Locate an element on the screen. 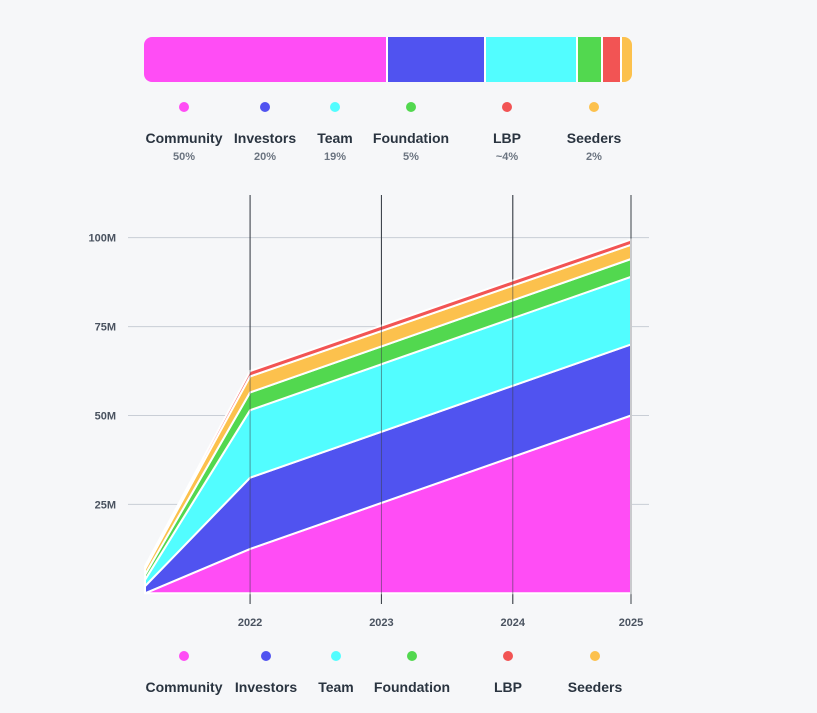 Image resolution: width=817 pixels, height=713 pixels. legend-percent: 19% is located at coordinates (335, 157).